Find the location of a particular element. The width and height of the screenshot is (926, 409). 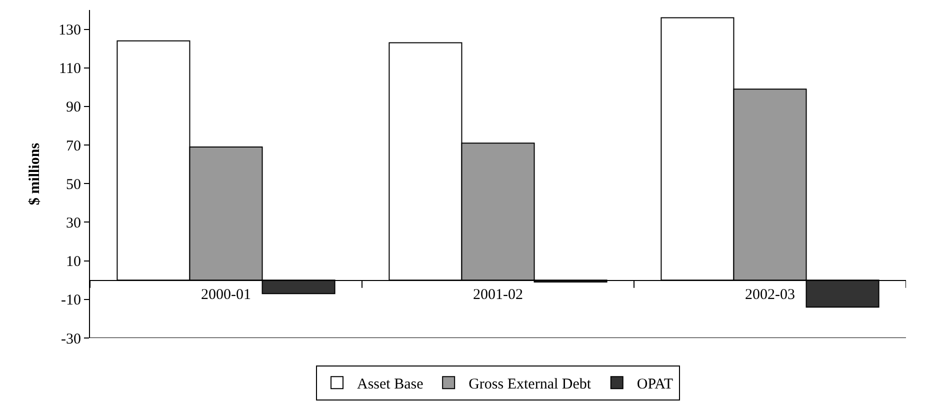

legend-label: Asset Base is located at coordinates (390, 384).